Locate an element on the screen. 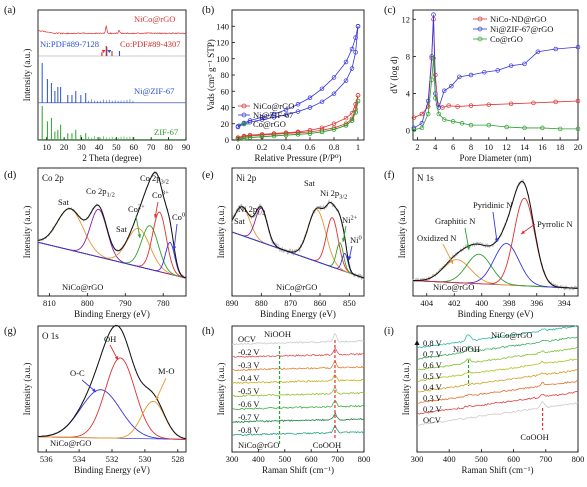  peak-label-pyridinic-n: Pyridinic N is located at coordinates (492, 205).